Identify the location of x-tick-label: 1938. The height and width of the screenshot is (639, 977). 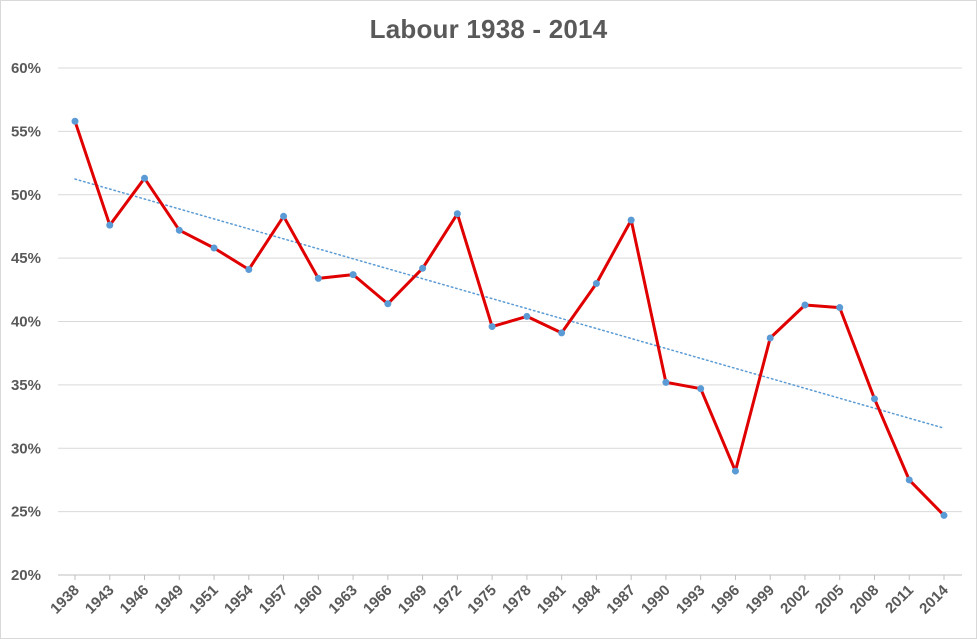
(65, 600).